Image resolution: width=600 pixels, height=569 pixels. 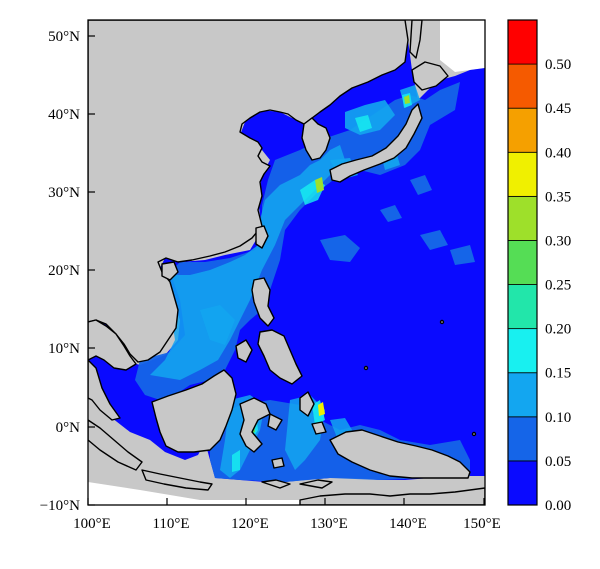 What do you see at coordinates (558, 65) in the screenshot?
I see `colorbar-label: 0.50` at bounding box center [558, 65].